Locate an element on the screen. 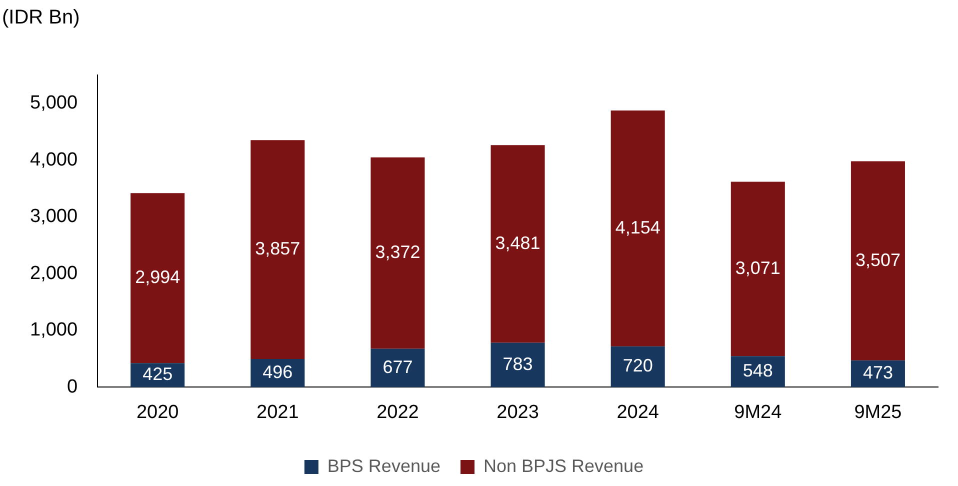 This screenshot has width=958, height=486. x-tick-label: 2023 is located at coordinates (517, 412).